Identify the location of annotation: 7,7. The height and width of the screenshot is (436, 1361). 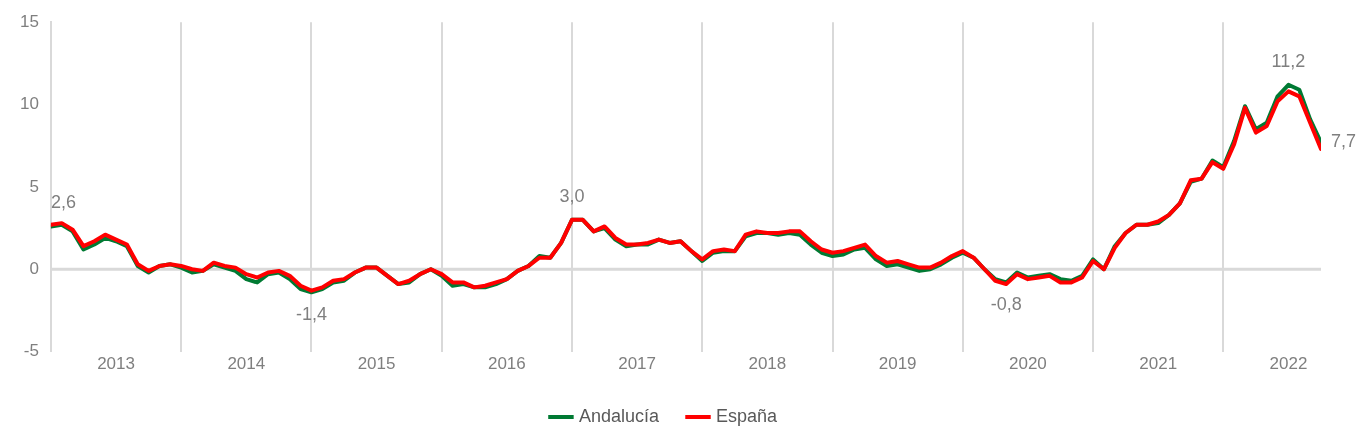
(1344, 141).